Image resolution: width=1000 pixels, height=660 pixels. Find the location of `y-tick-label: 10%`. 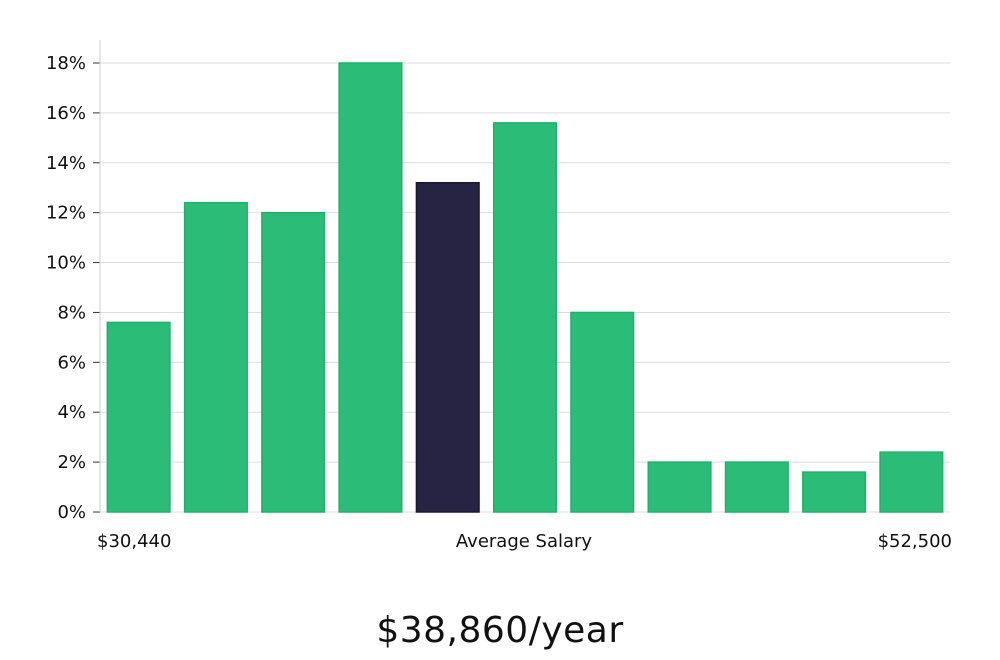

y-tick-label: 10% is located at coordinates (66, 263).